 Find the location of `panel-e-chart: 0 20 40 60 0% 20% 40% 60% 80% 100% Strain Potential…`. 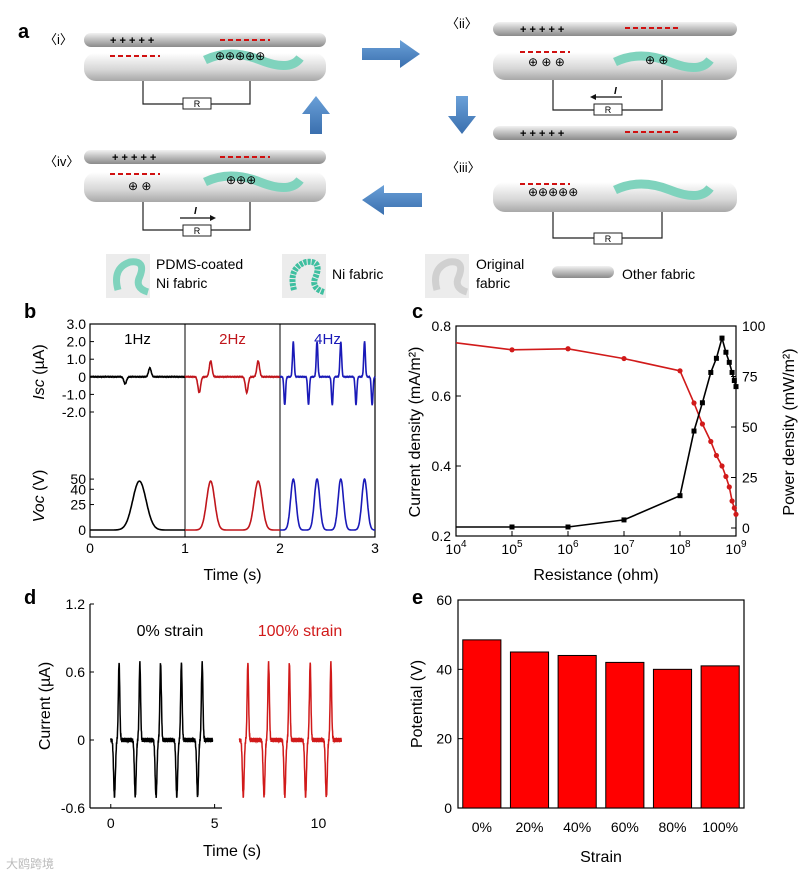

panel-e-chart: 0 20 40 60 0% 20% 40% 60% 80% 100% Strain Potential… is located at coordinates (577, 729).